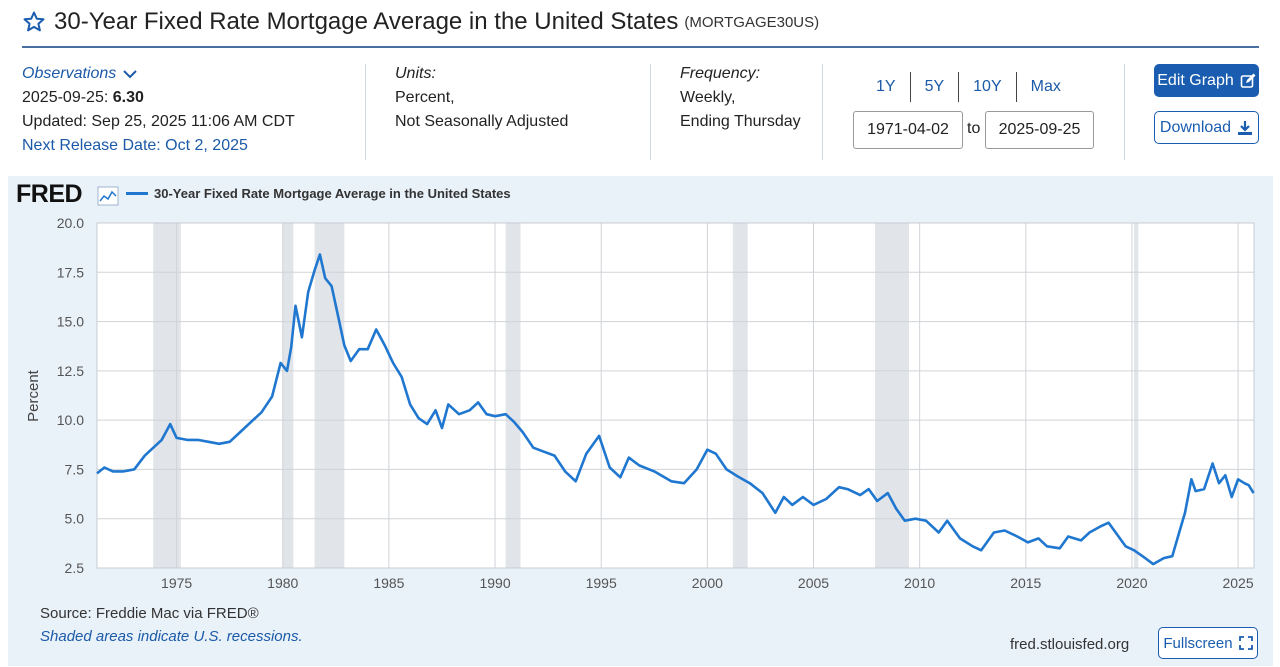 This screenshot has height=667, width=1280. I want to click on x-tick-label: 1975, so click(176, 583).